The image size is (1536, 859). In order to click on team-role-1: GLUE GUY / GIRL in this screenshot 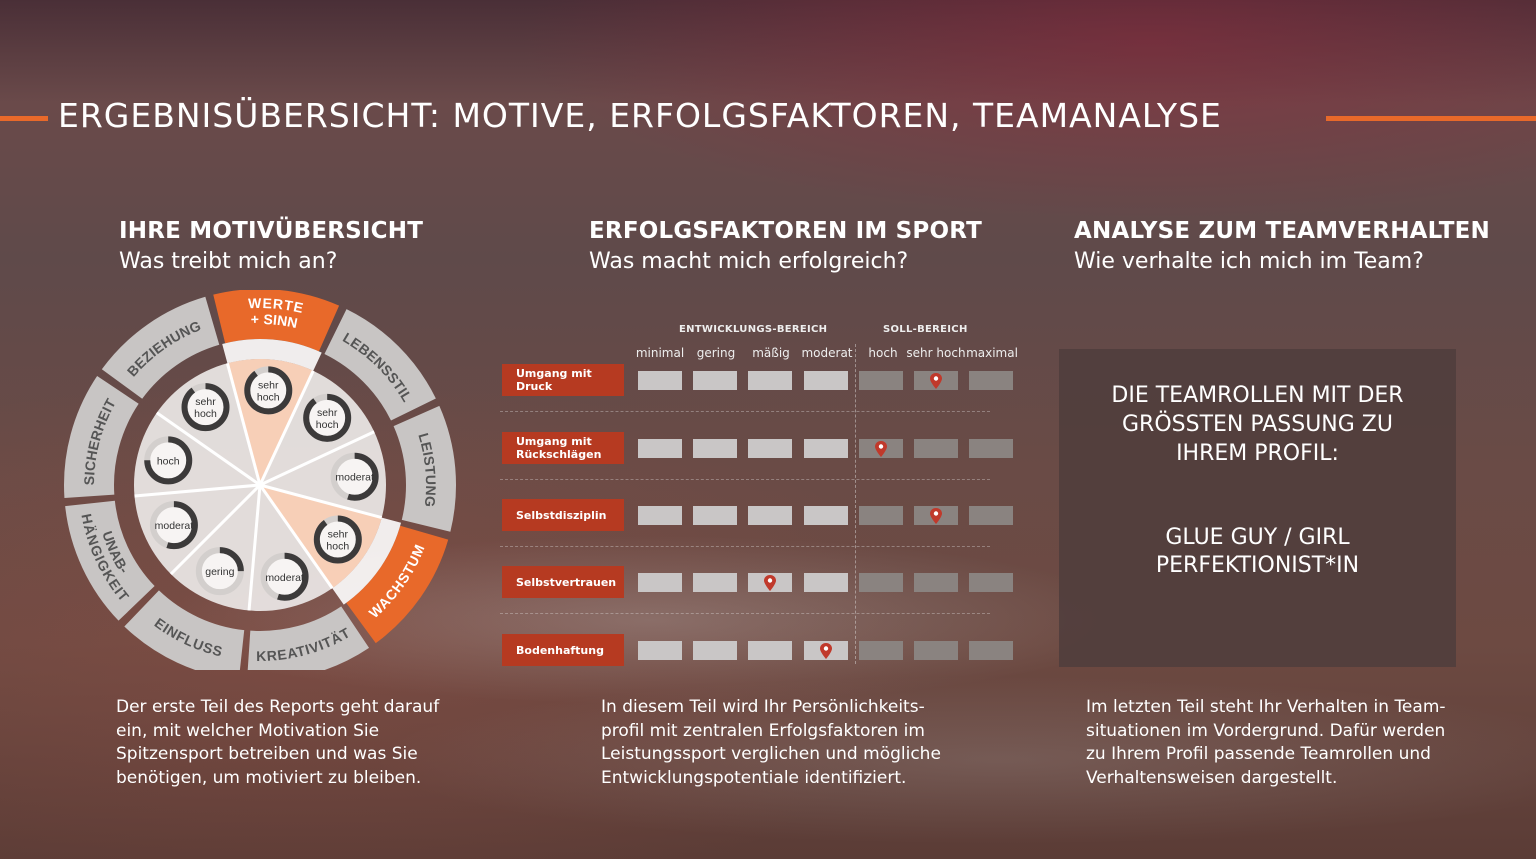, I will do `click(1257, 537)`.